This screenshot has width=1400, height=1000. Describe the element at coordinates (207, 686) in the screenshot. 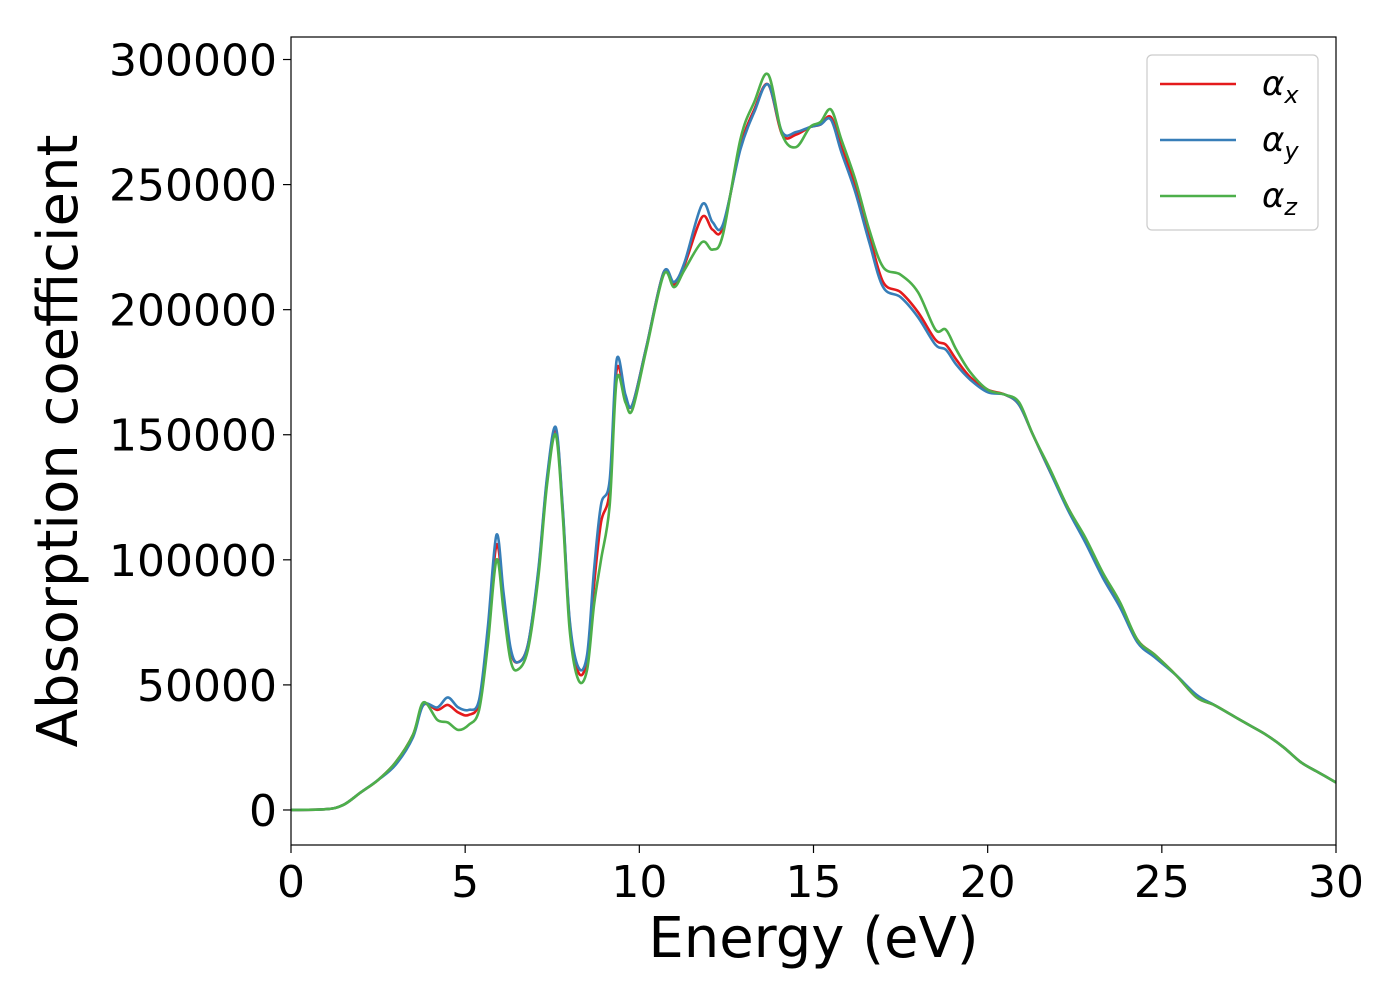

I see `y-tick-label: 50000` at that location.